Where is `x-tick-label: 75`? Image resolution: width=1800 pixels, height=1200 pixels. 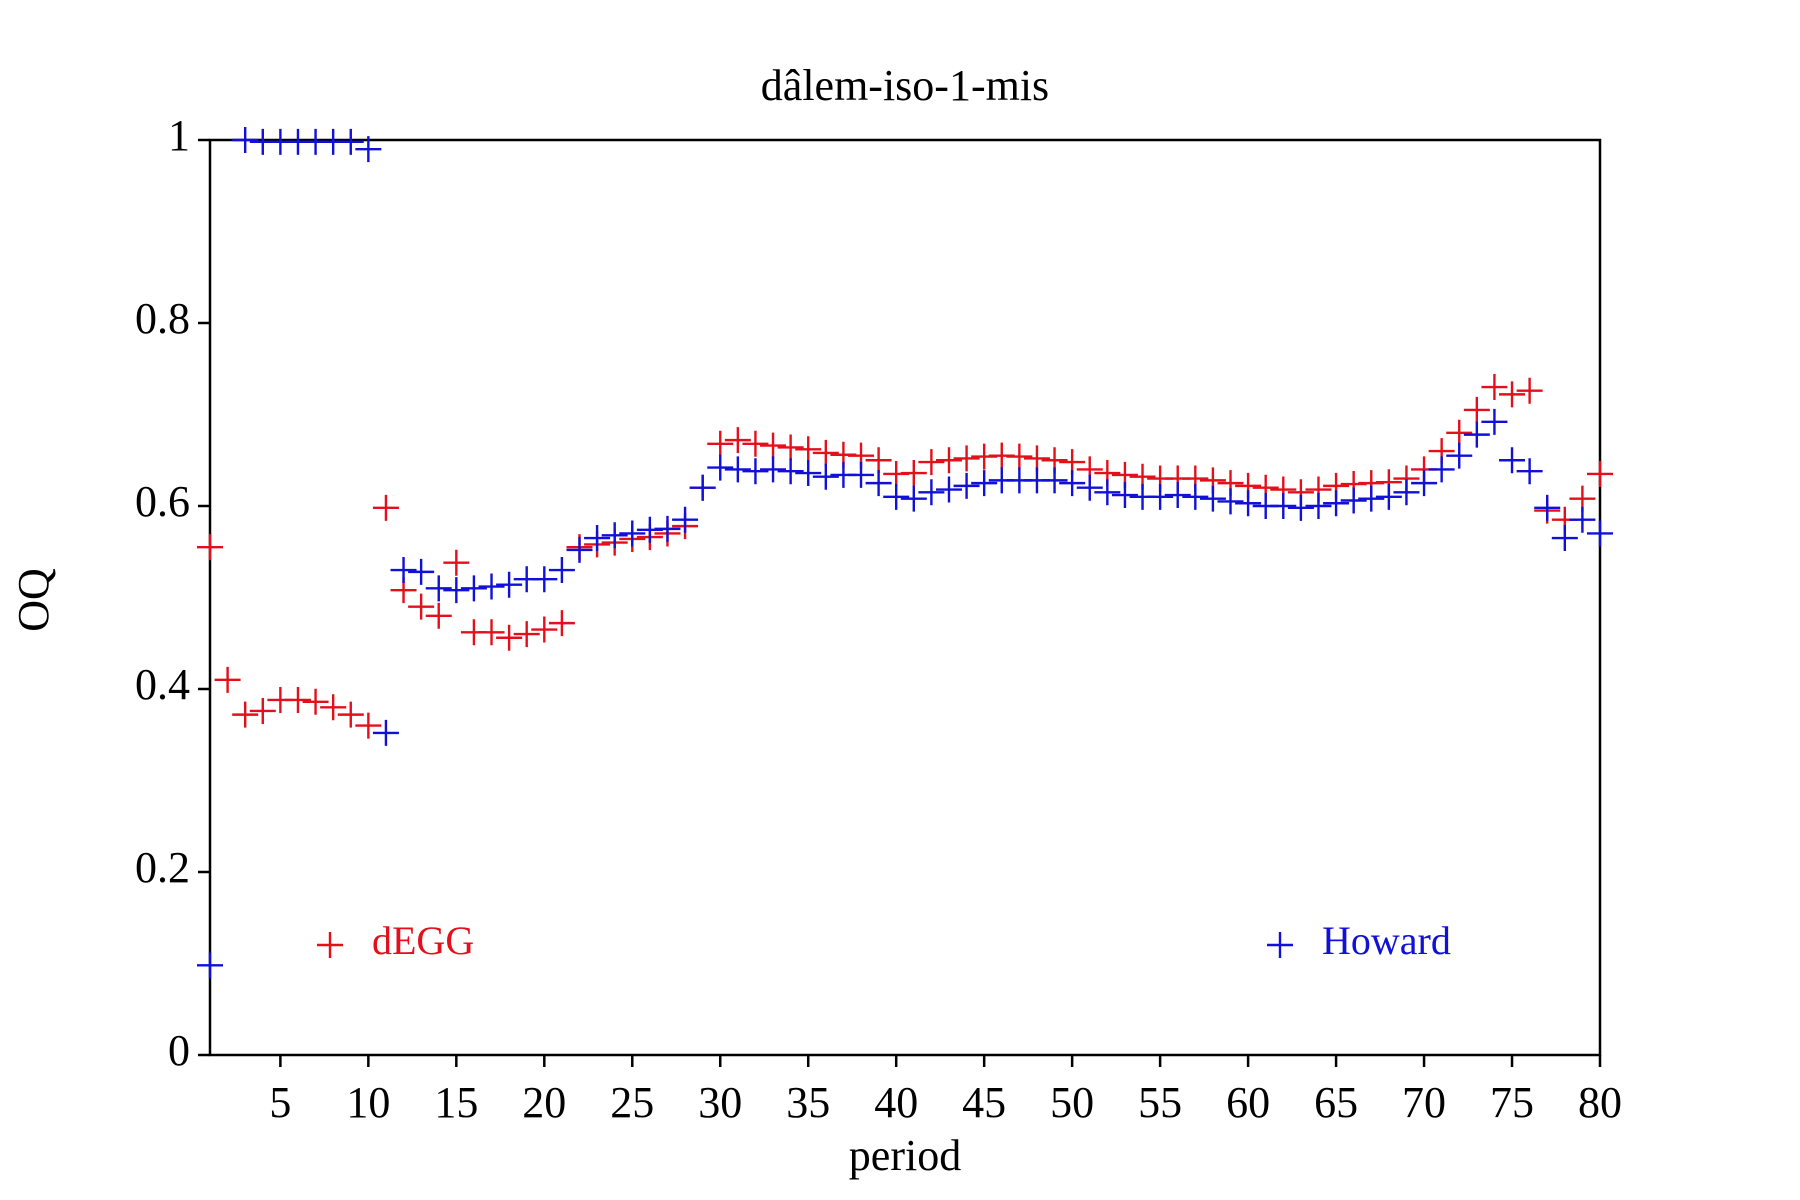
x-tick-label: 75 is located at coordinates (1512, 1102).